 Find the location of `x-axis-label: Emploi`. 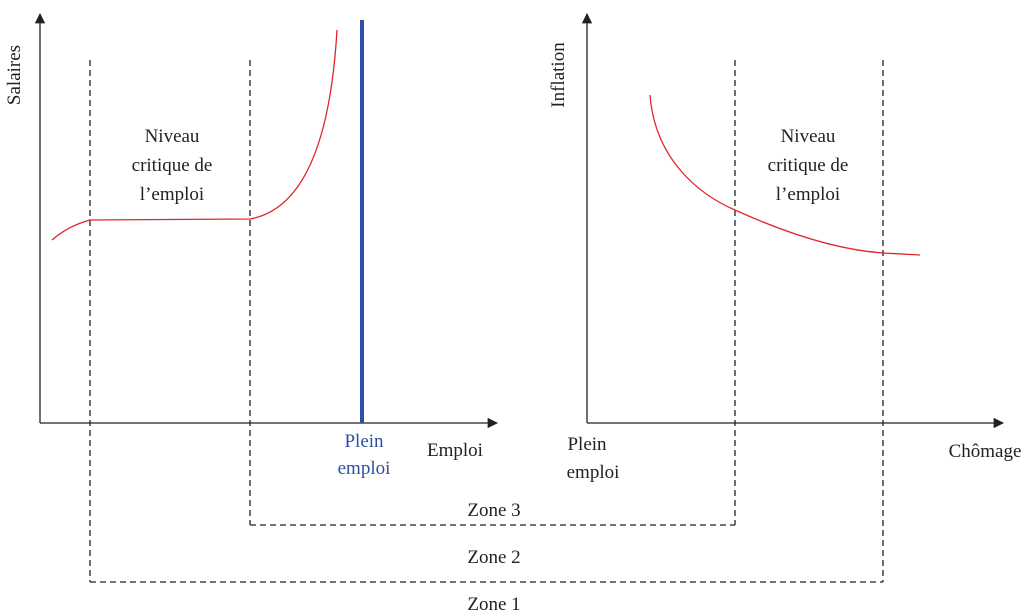

x-axis-label: Emploi is located at coordinates (455, 450).